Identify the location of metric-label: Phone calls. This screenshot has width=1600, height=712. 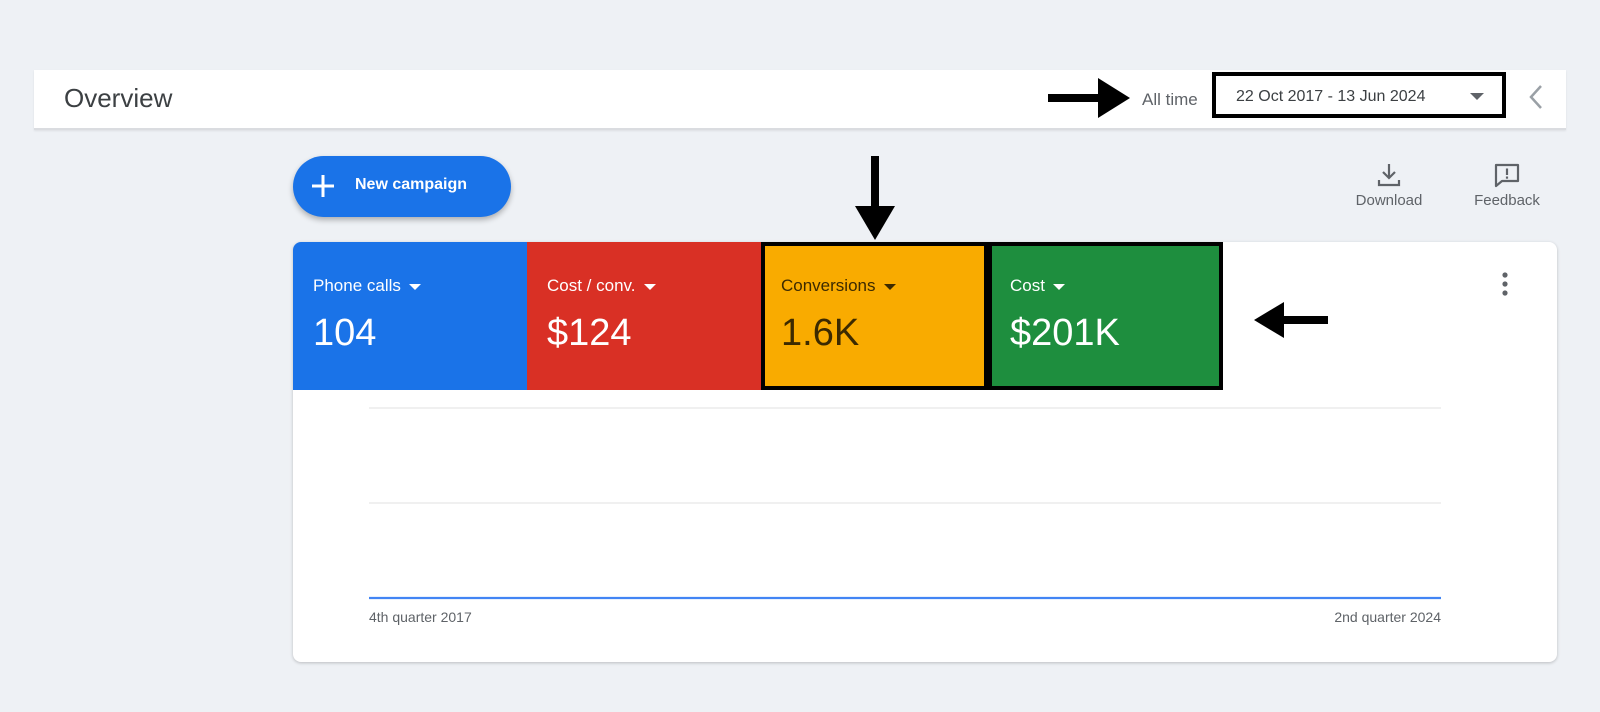
(367, 286).